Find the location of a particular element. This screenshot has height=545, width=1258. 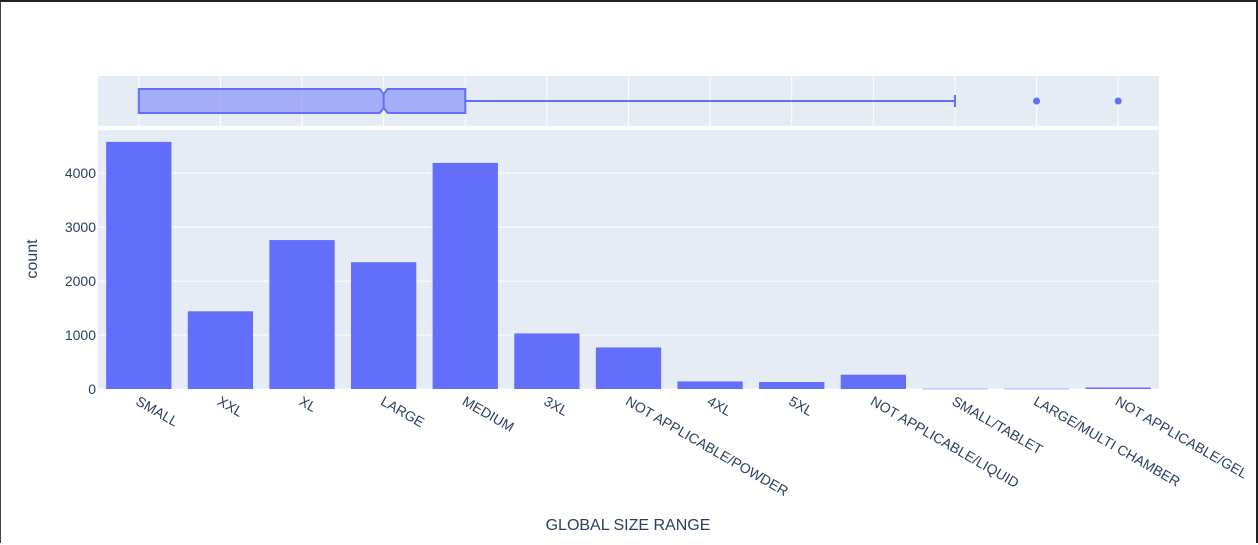

x-tick-label: 4XL is located at coordinates (720, 406).